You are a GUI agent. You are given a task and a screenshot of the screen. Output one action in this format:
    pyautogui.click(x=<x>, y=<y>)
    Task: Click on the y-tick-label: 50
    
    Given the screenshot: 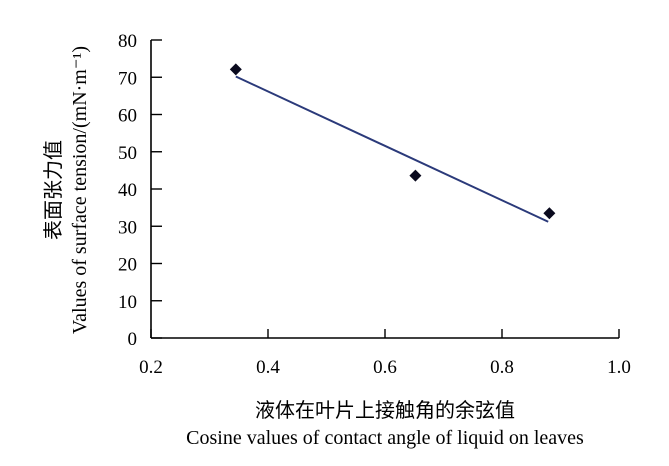 What is the action you would take?
    pyautogui.click(x=127, y=153)
    